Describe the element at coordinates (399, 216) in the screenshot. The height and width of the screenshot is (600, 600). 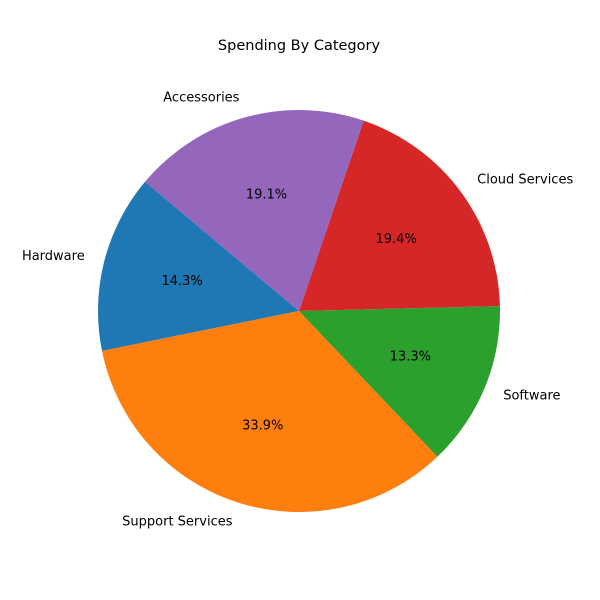
I see `pie-slice-cloud-services` at that location.